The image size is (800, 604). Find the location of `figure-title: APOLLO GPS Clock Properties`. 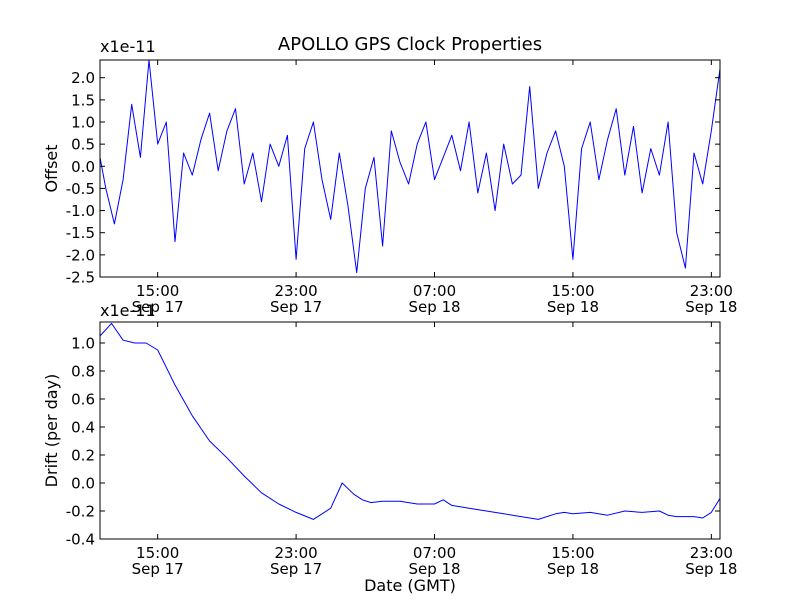

figure-title: APOLLO GPS Clock Properties is located at coordinates (410, 44).